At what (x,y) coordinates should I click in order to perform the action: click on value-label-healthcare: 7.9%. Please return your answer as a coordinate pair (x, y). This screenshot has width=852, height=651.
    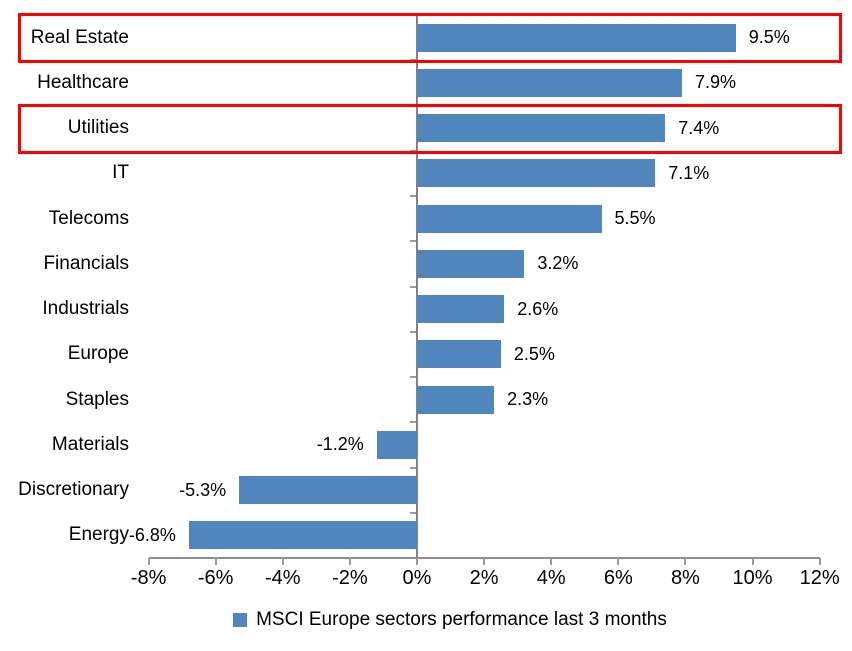
    Looking at the image, I should click on (716, 82).